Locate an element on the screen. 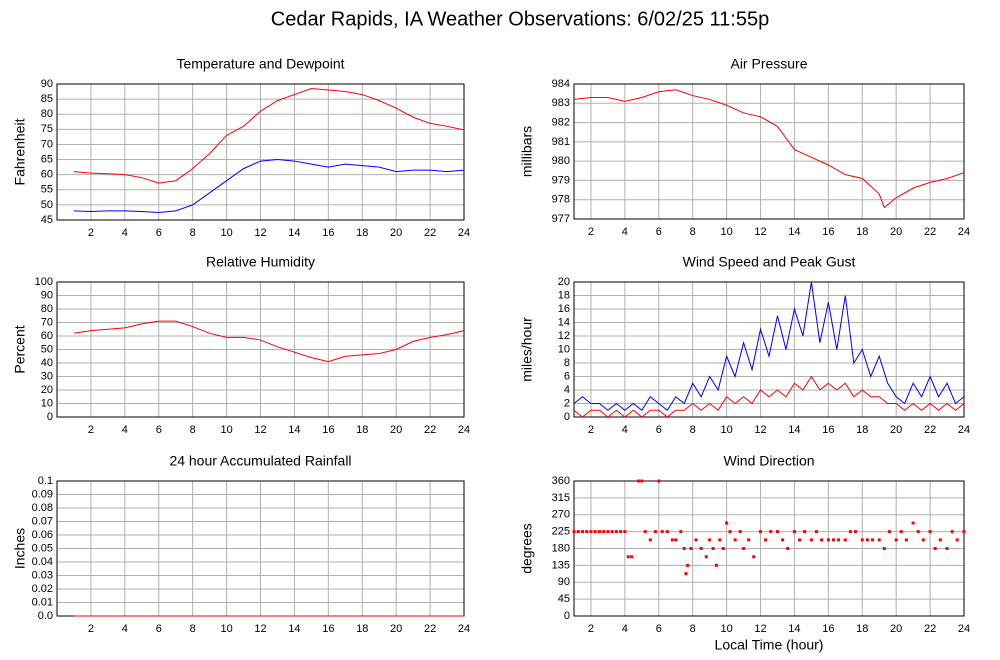  y-tick-label: 40 is located at coordinates (47, 363).